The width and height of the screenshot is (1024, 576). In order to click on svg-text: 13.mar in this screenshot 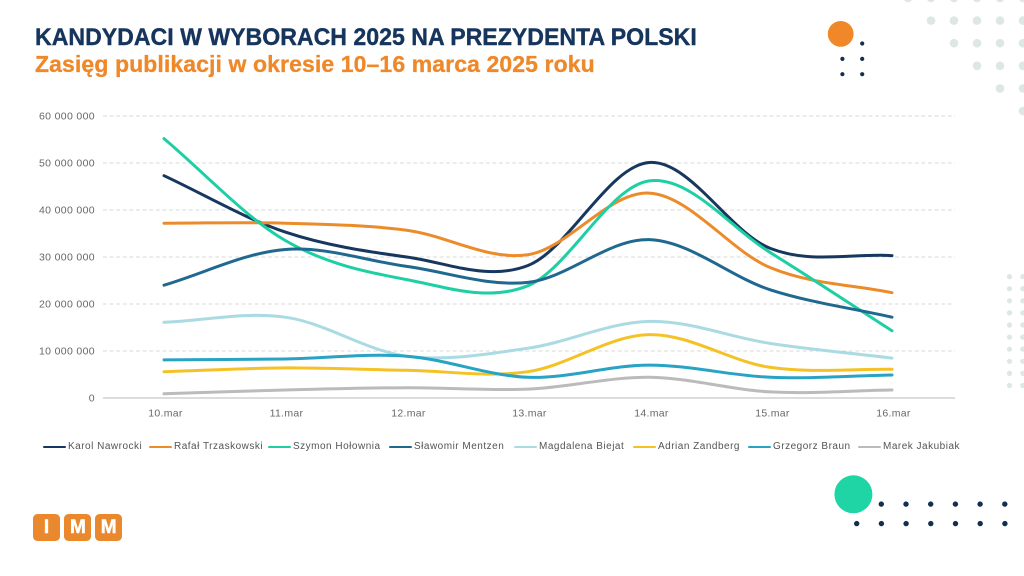, I will do `click(529, 414)`.